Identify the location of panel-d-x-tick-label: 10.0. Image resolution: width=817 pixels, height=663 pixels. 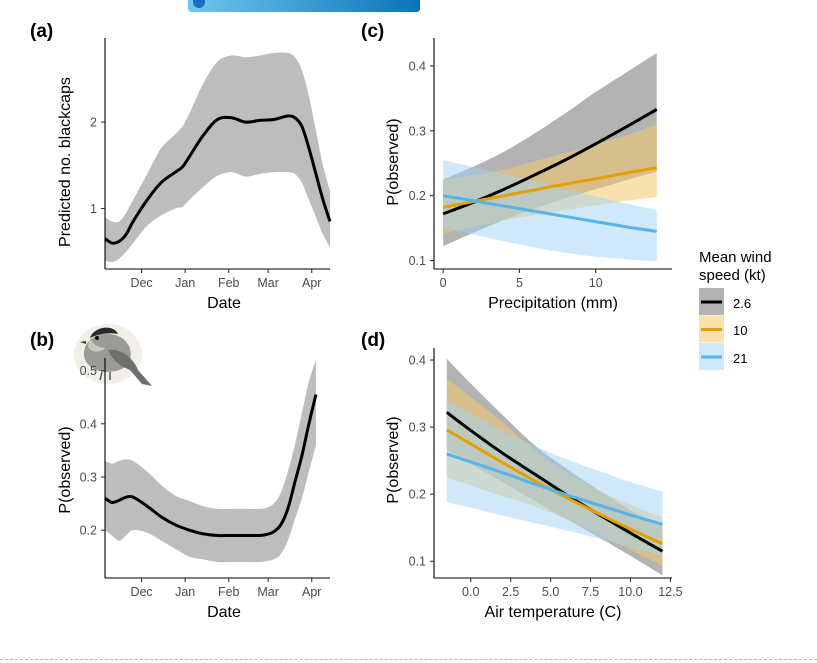
(630, 592).